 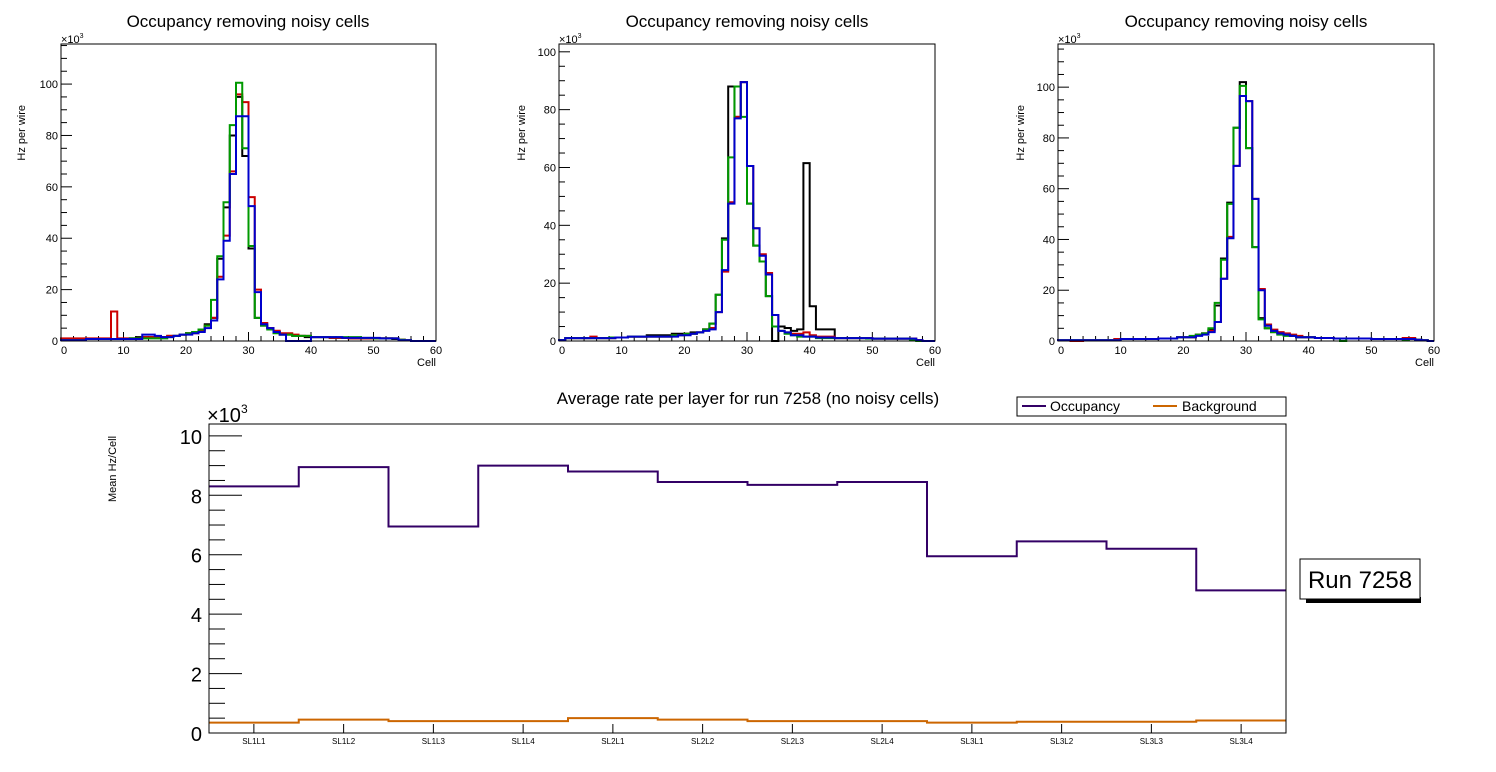 What do you see at coordinates (524, 741) in the screenshot?
I see `category-label: SL1L4` at bounding box center [524, 741].